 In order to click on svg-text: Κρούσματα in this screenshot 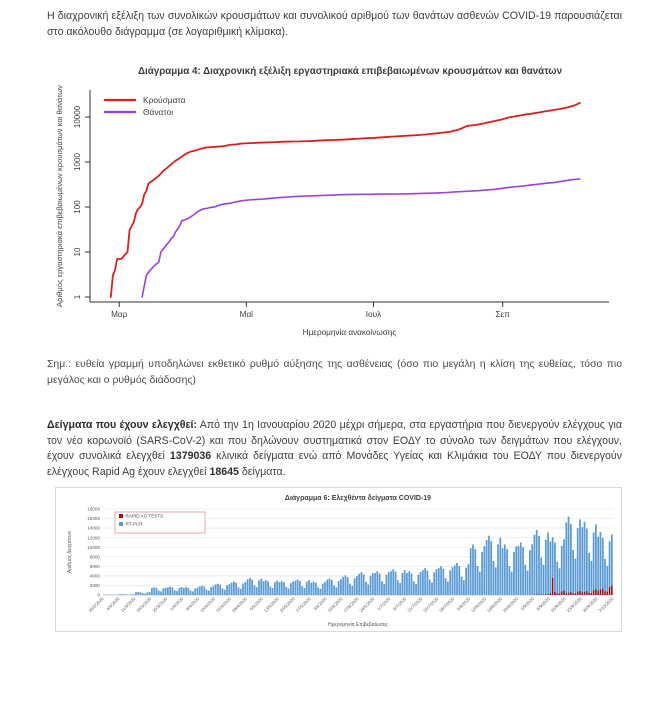, I will do `click(164, 100)`.